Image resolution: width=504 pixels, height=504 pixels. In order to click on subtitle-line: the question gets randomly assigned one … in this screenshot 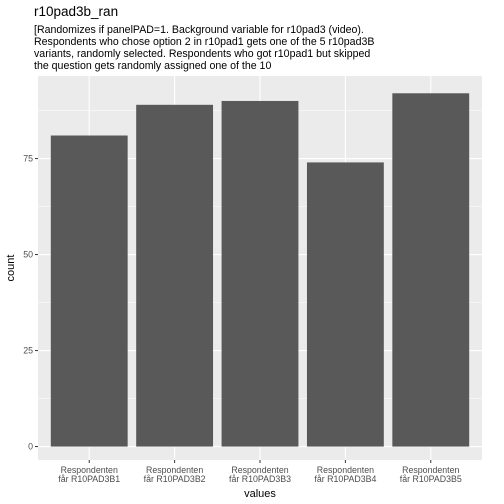, I will do `click(153, 66)`.